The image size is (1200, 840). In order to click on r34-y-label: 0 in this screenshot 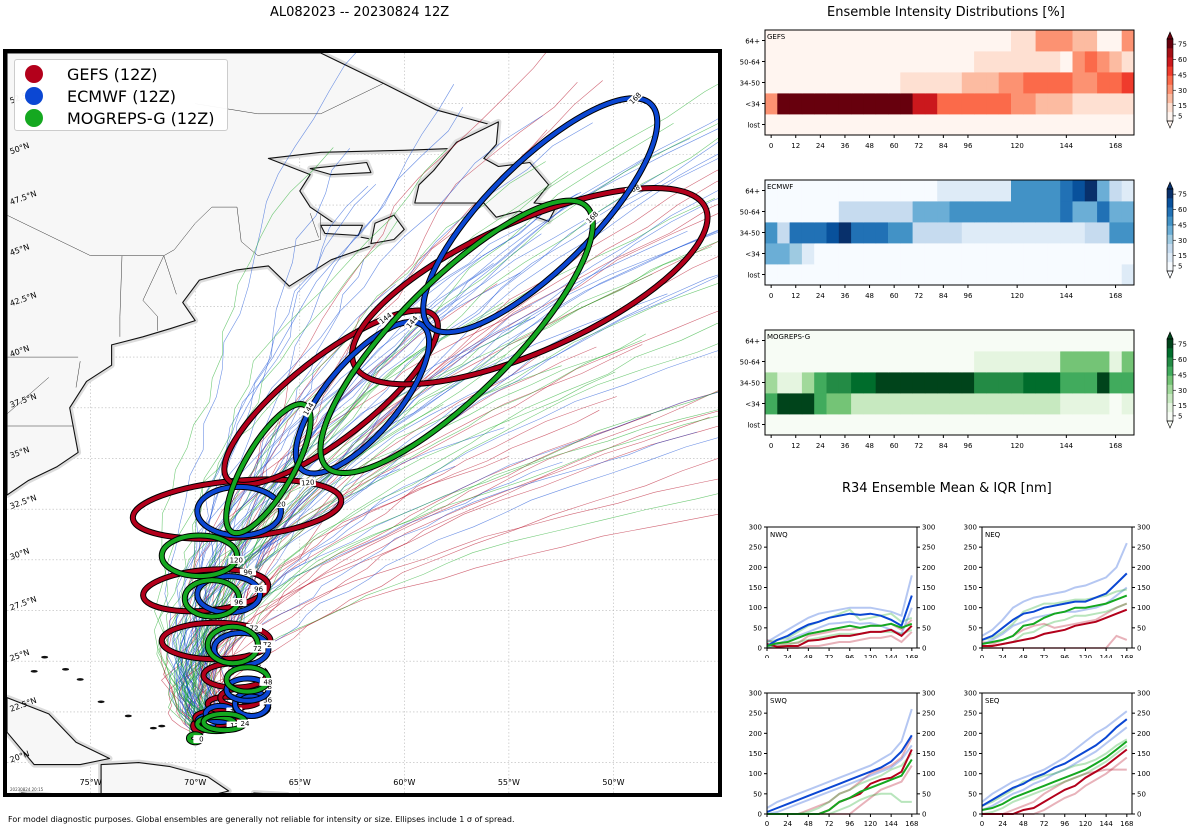, I will do `click(760, 649)`.